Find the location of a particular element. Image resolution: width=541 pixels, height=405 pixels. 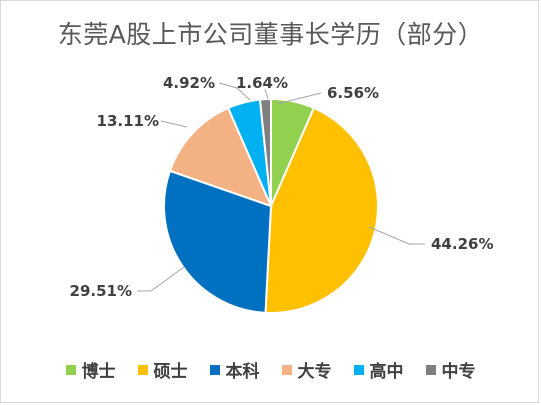

pie-slice-本科 is located at coordinates (218, 241).